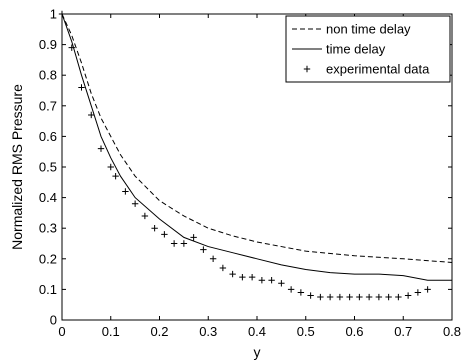  I want to click on x-tick-label: 0.4, so click(257, 331).